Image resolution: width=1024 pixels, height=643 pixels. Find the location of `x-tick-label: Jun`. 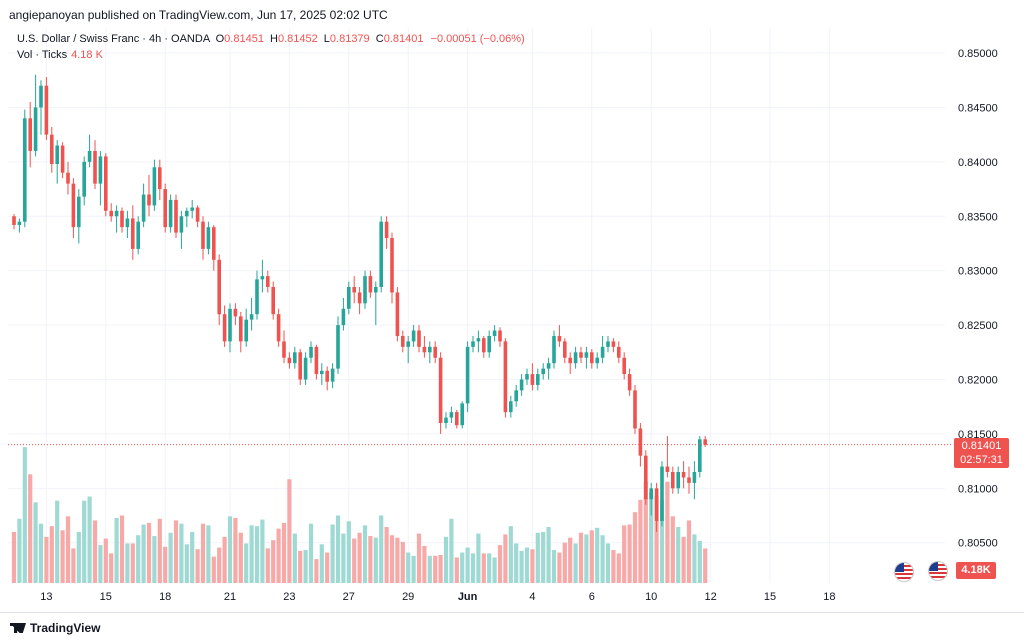

x-tick-label: Jun is located at coordinates (468, 597).